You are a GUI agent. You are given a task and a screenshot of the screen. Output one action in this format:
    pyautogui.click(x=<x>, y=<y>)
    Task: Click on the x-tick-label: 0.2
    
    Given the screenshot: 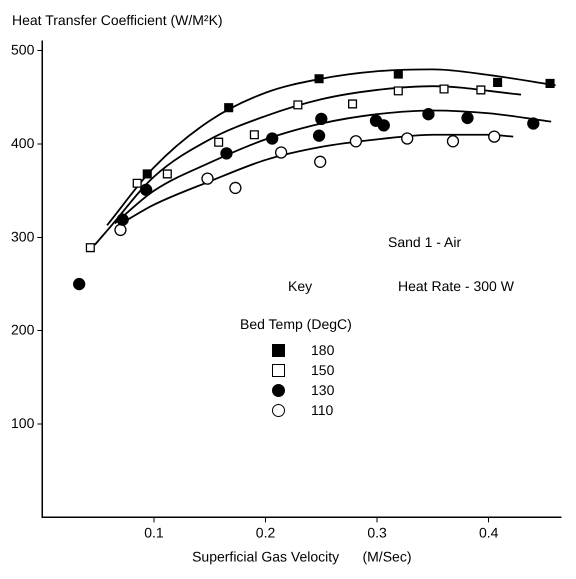 What is the action you would take?
    pyautogui.click(x=266, y=532)
    